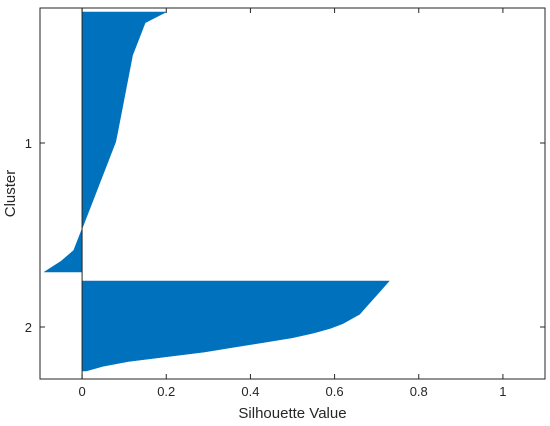 The width and height of the screenshot is (550, 426). Describe the element at coordinates (335, 391) in the screenshot. I see `x-tick-label: 0.6` at that location.